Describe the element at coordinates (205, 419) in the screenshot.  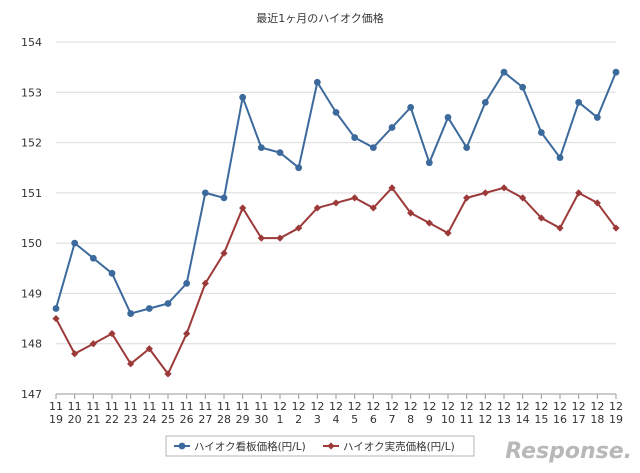
I see `x-tick-label-day: 27` at that location.